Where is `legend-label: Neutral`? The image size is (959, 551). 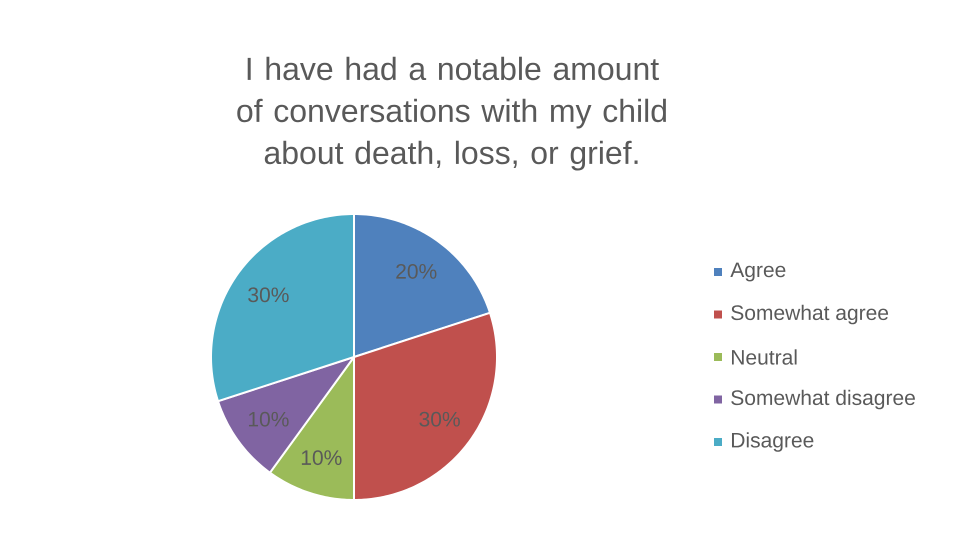 legend-label: Neutral is located at coordinates (764, 357).